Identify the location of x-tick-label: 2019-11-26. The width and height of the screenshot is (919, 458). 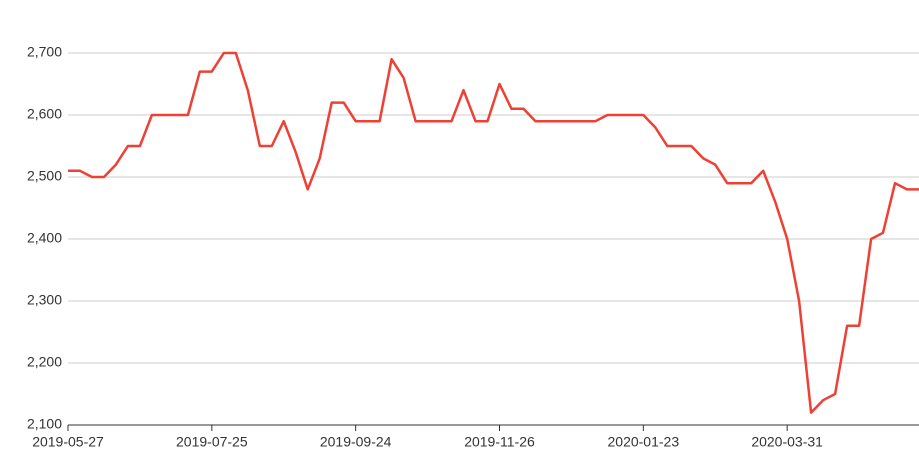
(499, 442).